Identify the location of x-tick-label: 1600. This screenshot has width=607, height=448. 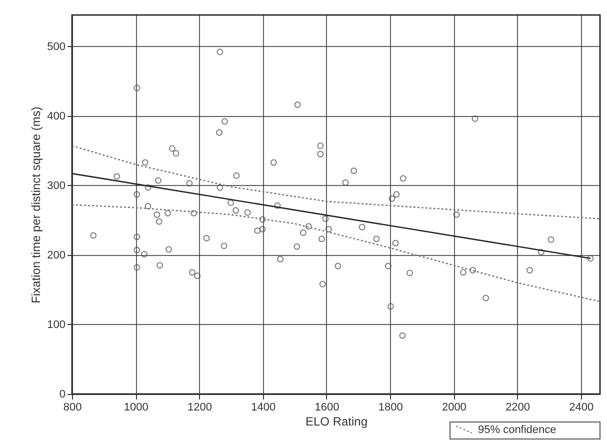
(327, 408).